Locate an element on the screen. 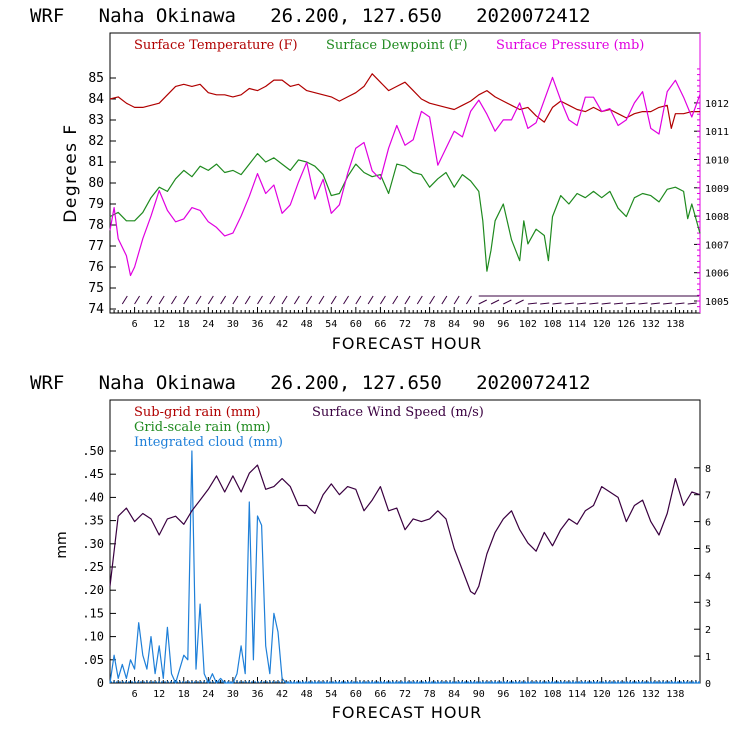 This screenshot has width=740, height=740. bottom-y-tick-label: .10 is located at coordinates (93, 637).